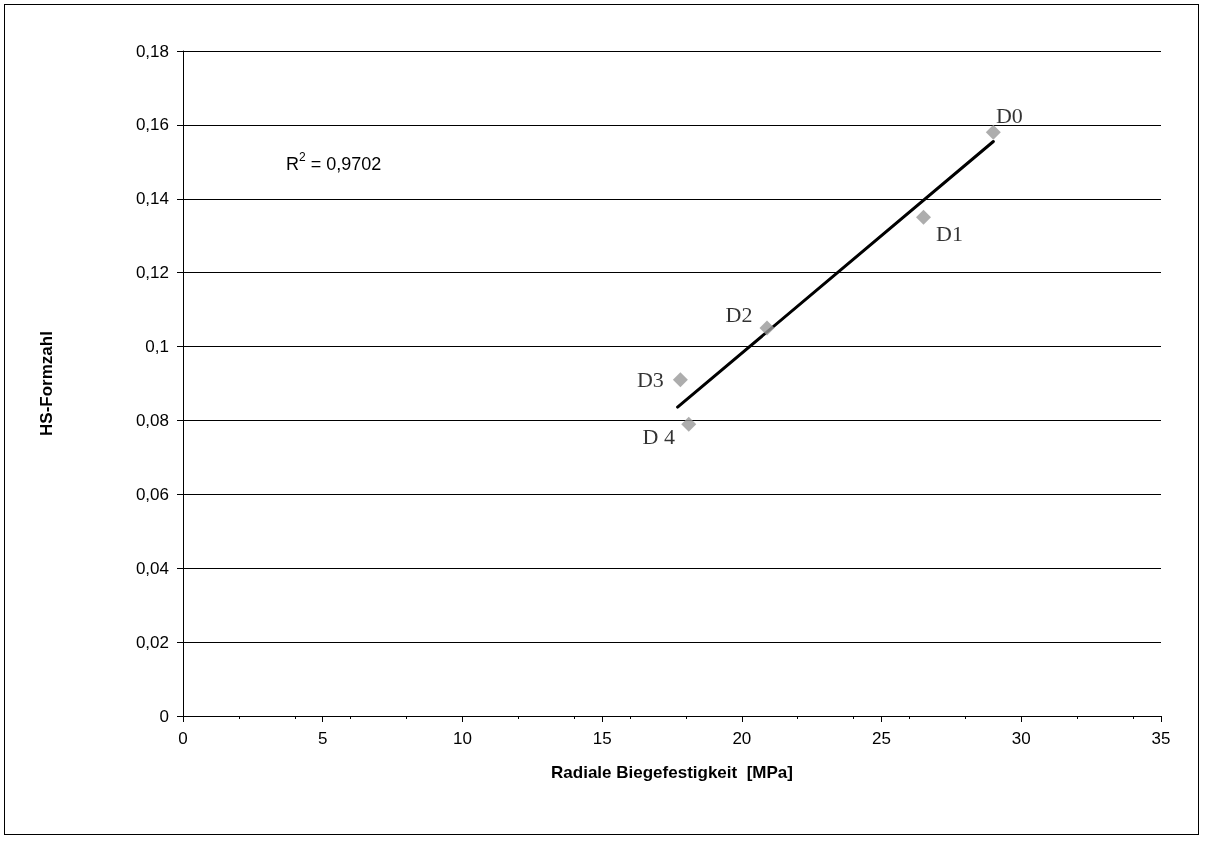 The image size is (1205, 841). Describe the element at coordinates (152, 568) in the screenshot. I see `y-tick-label: 0,04` at that location.